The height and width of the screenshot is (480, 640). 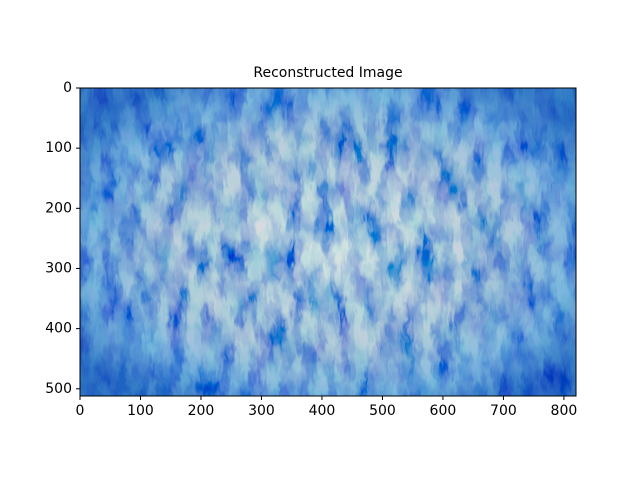 I want to click on x-tick-label: 200, so click(x=201, y=411).